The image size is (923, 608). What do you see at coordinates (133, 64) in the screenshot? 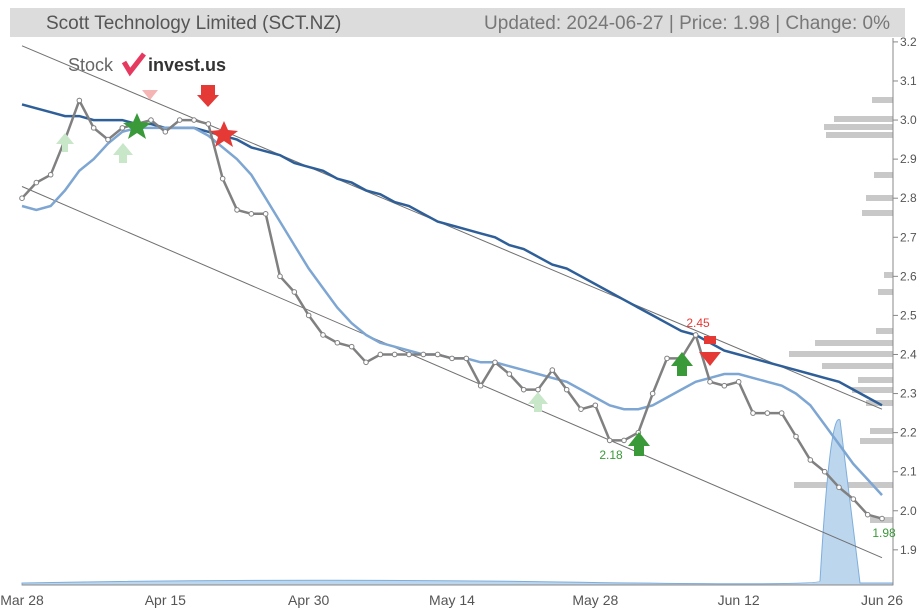
I see `logo-mark` at bounding box center [133, 64].